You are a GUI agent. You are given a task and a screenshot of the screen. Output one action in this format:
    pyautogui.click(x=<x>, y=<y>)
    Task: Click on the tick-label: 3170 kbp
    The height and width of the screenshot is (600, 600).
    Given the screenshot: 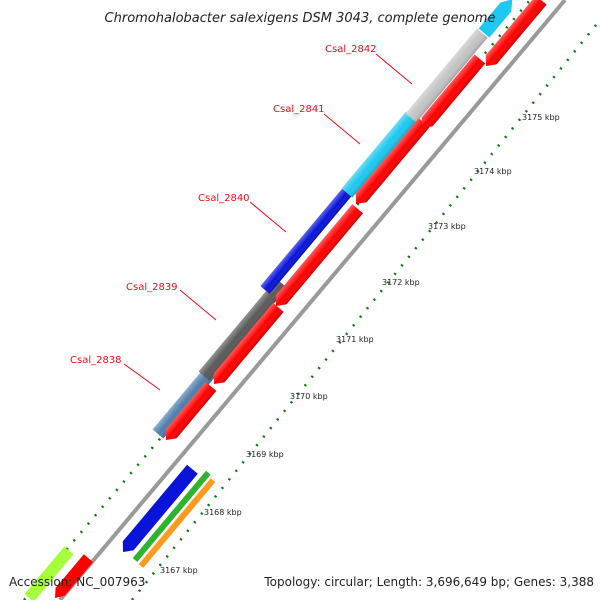 What is the action you would take?
    pyautogui.click(x=309, y=396)
    